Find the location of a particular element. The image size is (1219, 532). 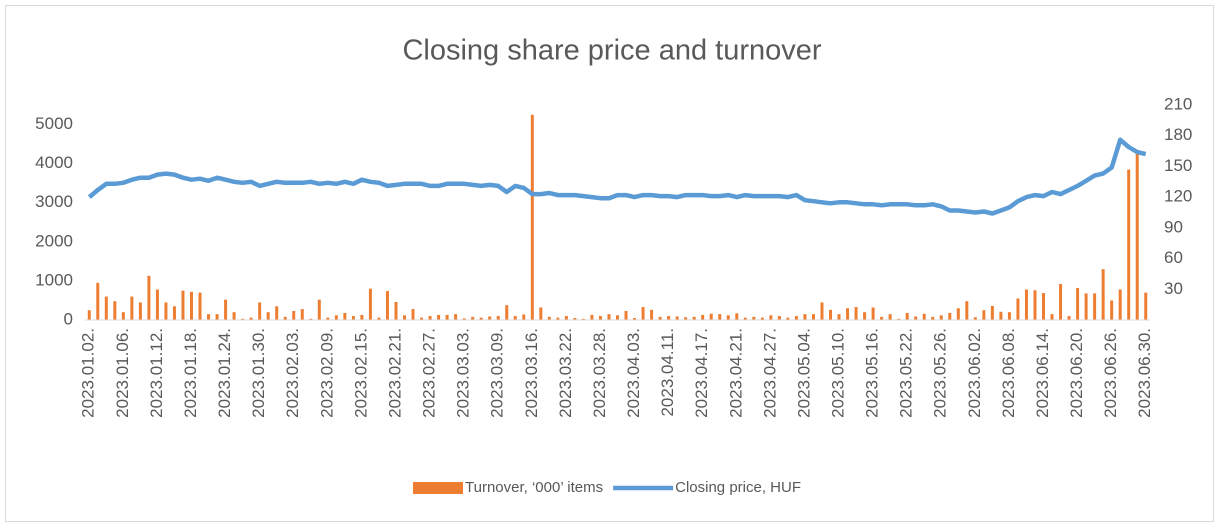

y-tick-label: 2000 is located at coordinates (54, 240).